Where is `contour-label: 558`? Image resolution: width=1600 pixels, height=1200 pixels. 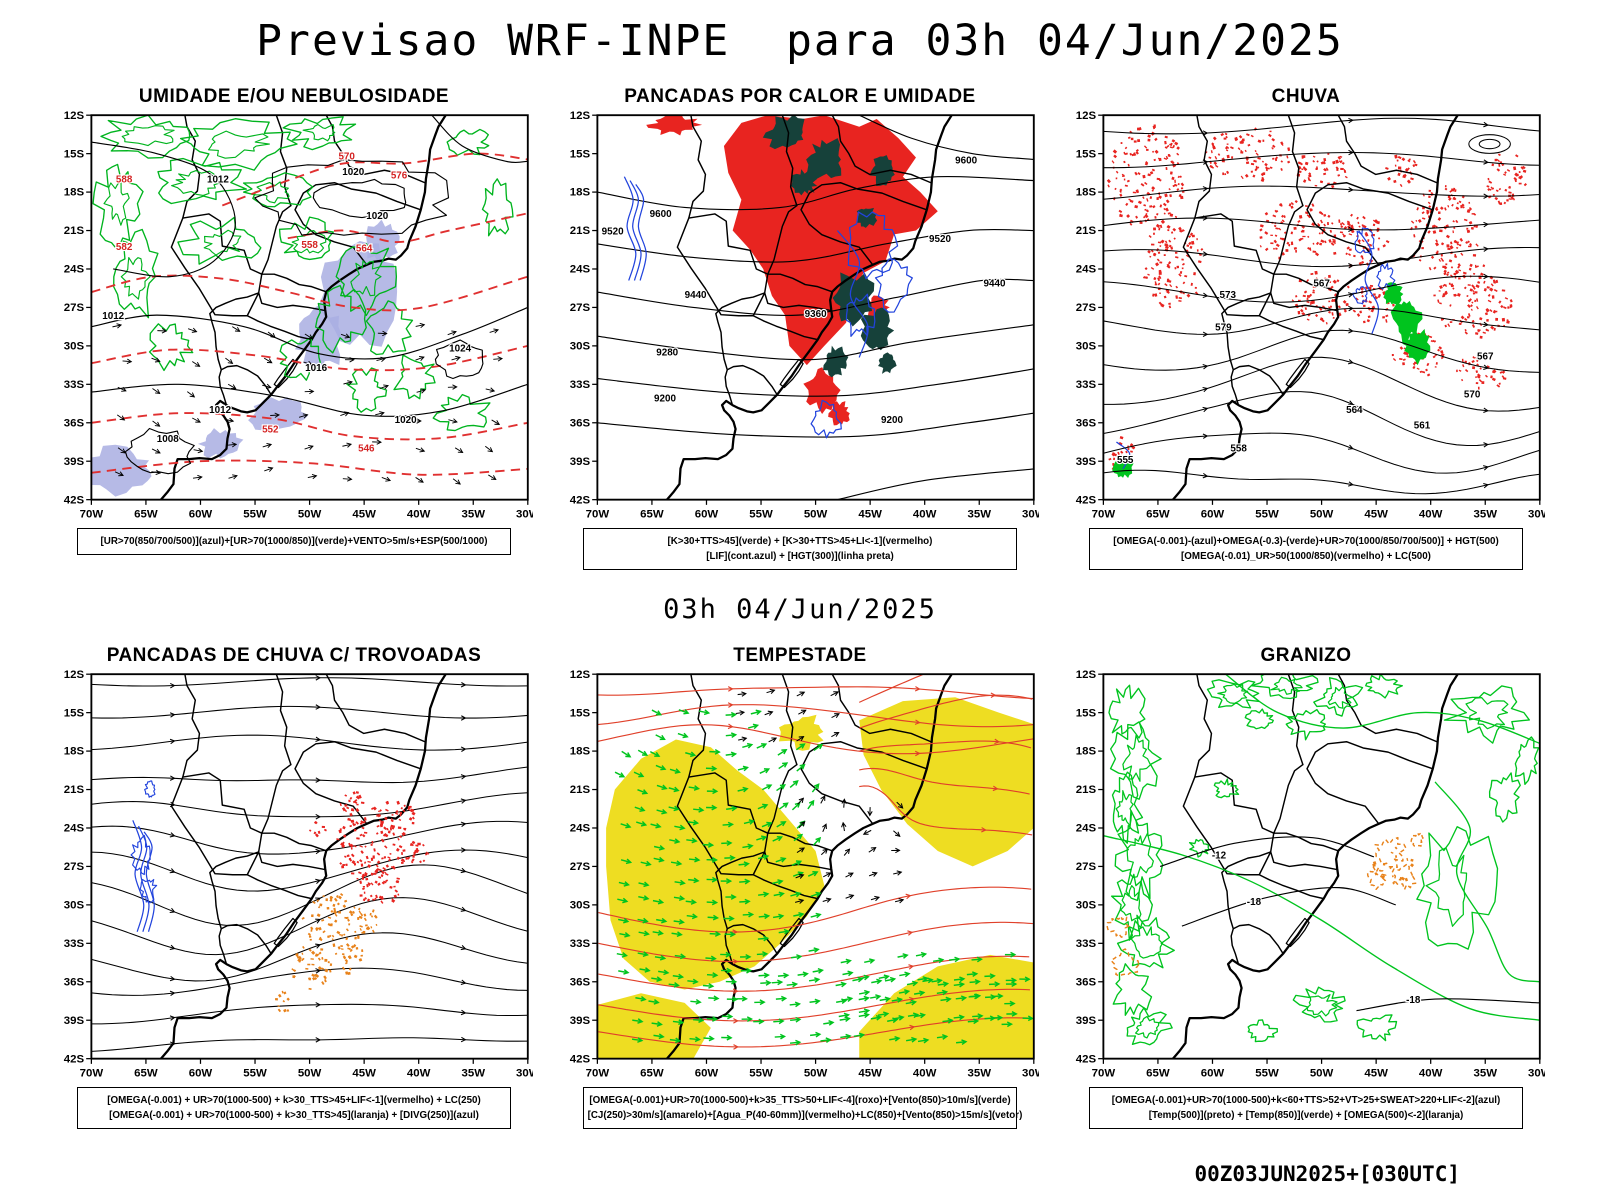 contour-label: 558 is located at coordinates (1238, 449).